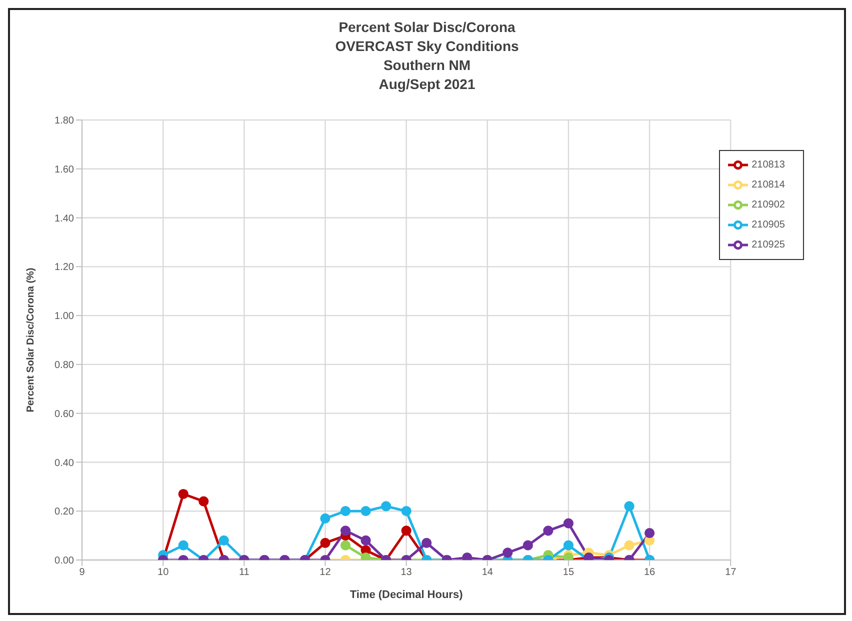  Describe the element at coordinates (64, 561) in the screenshot. I see `y-tick-label: 0.00` at that location.